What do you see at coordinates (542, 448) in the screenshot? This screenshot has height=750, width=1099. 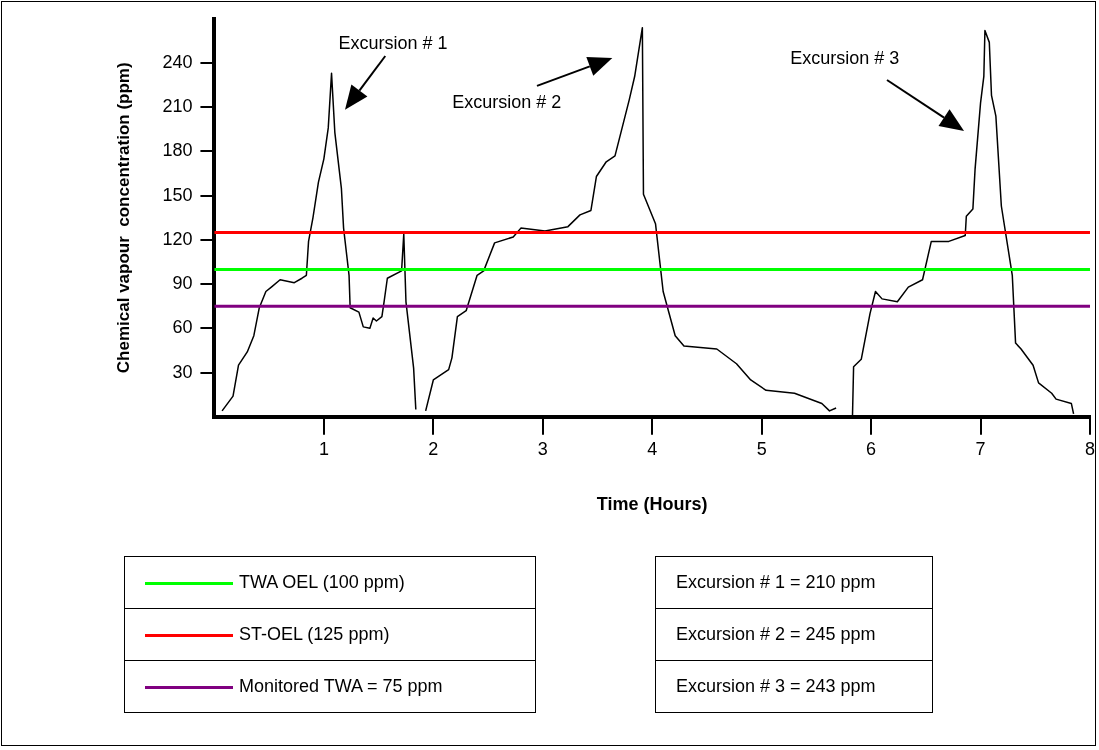 I see `x-tick-label: 3` at bounding box center [542, 448].